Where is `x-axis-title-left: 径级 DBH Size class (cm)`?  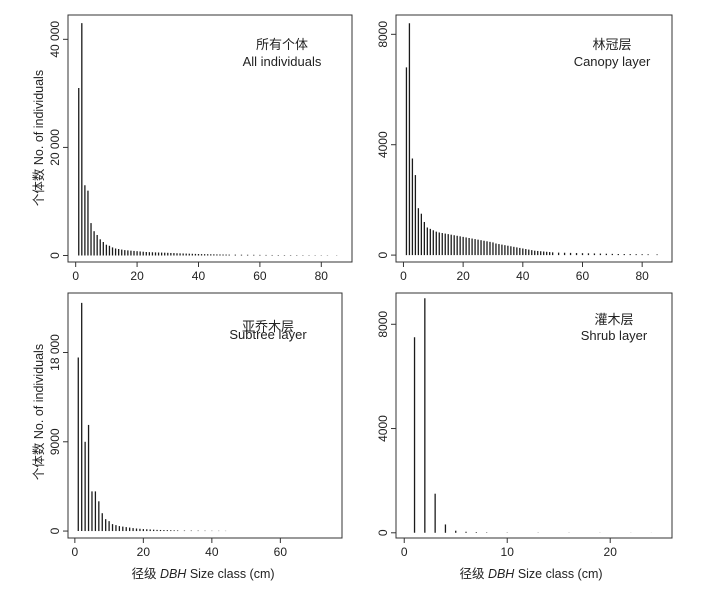 x-axis-title-left: 径级 DBH Size class (cm) is located at coordinates (202, 574).